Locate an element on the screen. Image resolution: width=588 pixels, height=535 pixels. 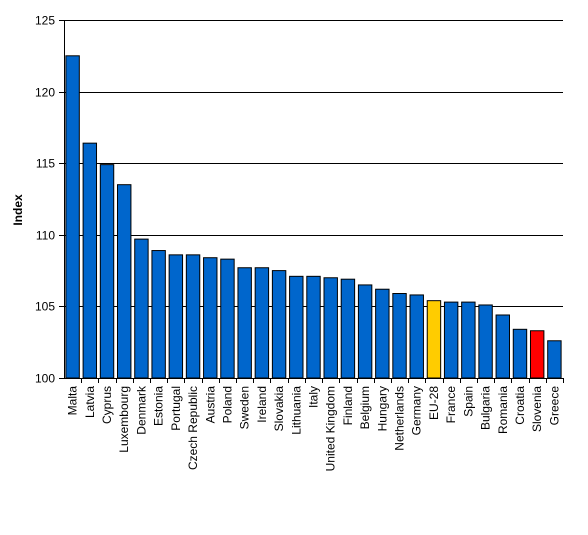
x-tick-label: Slovakia is located at coordinates (279, 409).